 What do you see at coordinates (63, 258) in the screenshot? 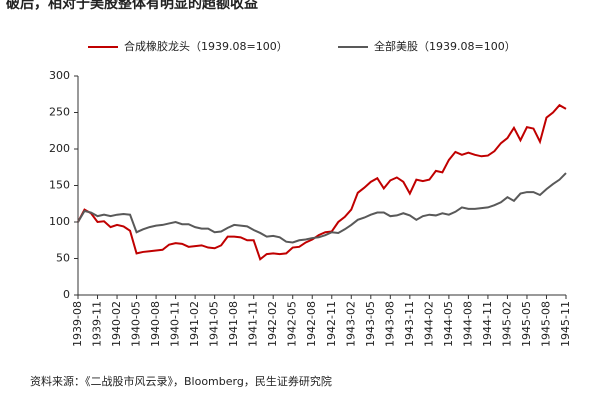
I see `y-tick-label: 50` at bounding box center [63, 258].